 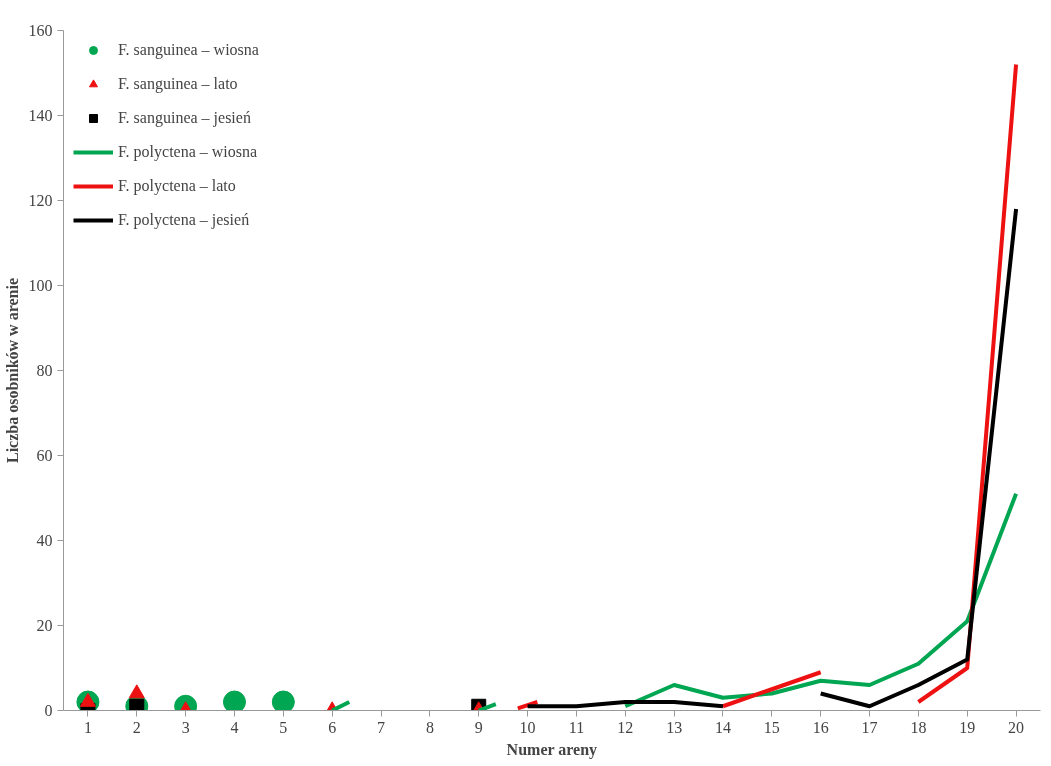 What do you see at coordinates (136, 727) in the screenshot?
I see `x-tick-label: 2` at bounding box center [136, 727].